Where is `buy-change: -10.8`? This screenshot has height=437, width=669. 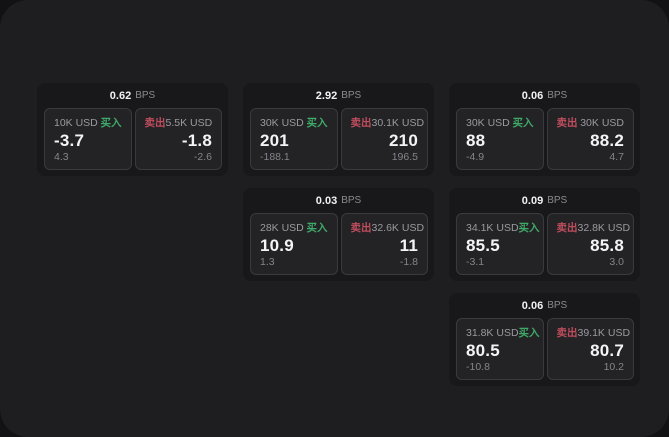 buy-change: -10.8 is located at coordinates (478, 367).